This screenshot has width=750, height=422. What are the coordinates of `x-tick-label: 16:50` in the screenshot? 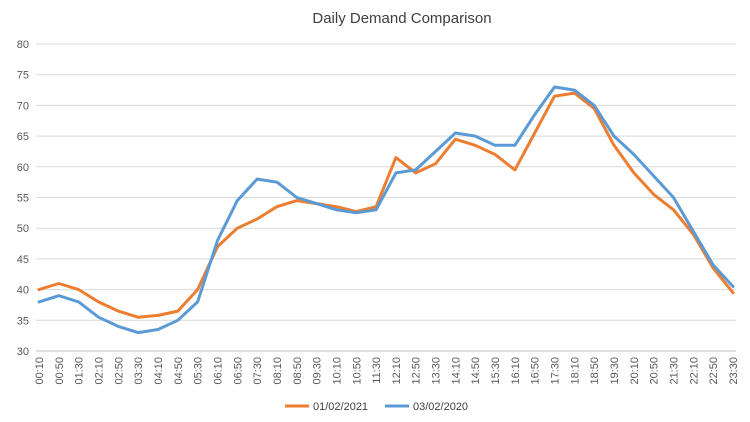 It's located at (536, 371).